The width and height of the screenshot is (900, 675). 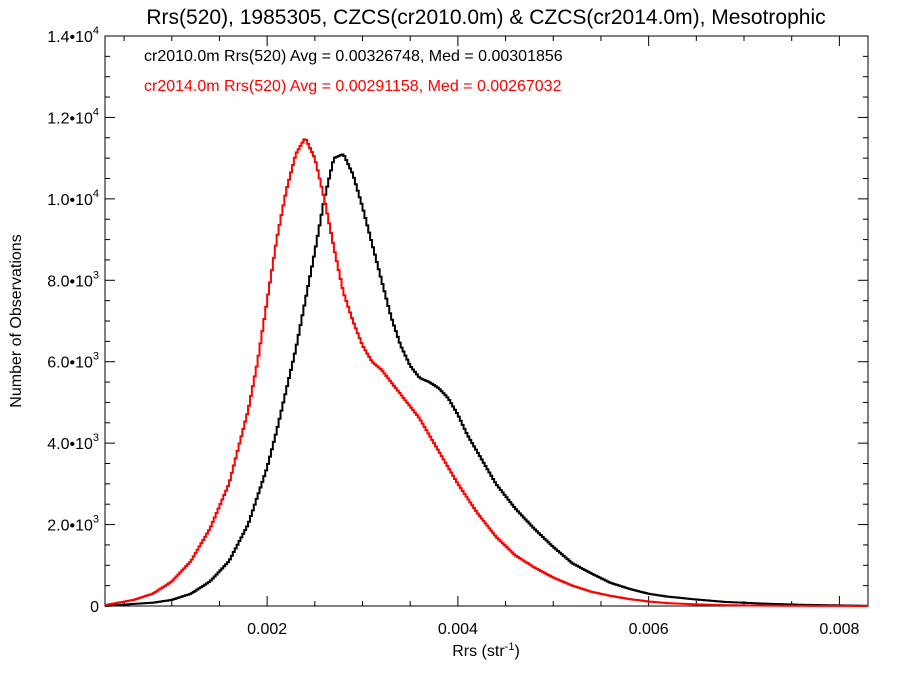 What do you see at coordinates (73, 524) in the screenshot?
I see `y-tick-label: 2.0•103` at bounding box center [73, 524].